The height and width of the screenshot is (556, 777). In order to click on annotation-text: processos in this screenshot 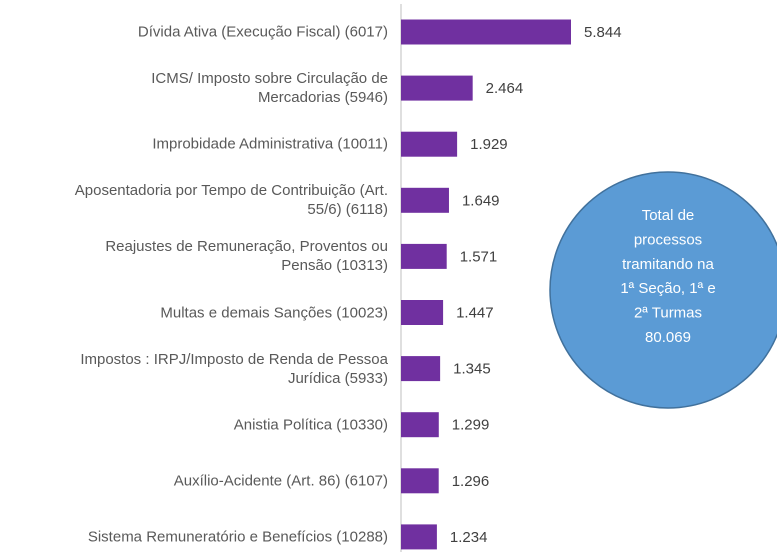, I will do `click(668, 239)`.